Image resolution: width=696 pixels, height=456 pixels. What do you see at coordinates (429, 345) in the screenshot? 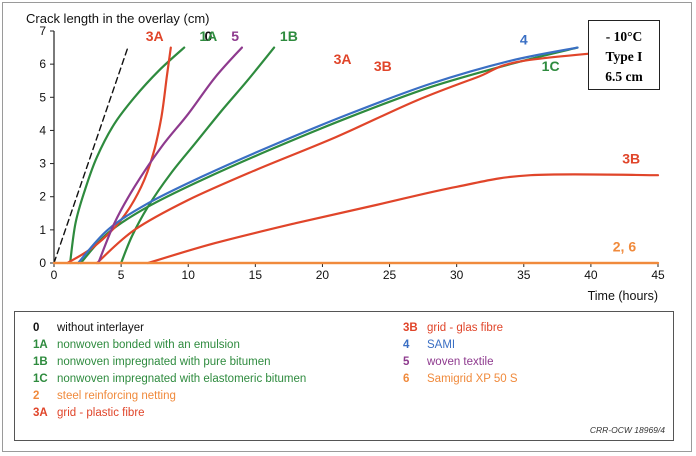
I see `legend-item-4: 4 SAMI` at bounding box center [429, 345].